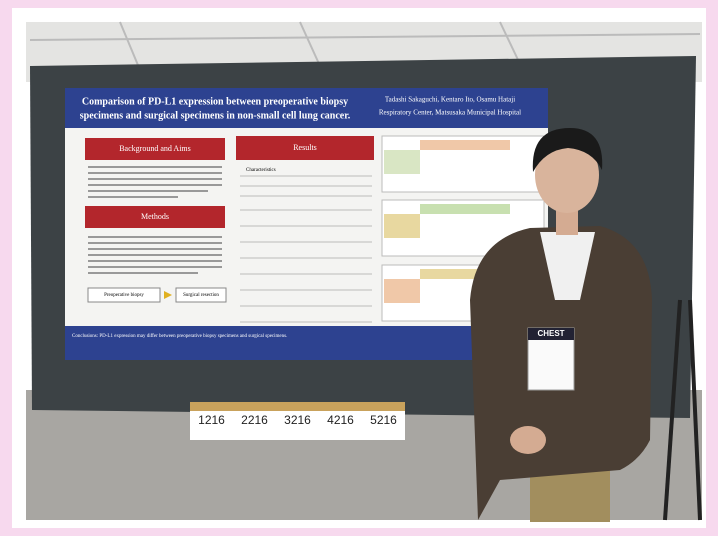 This screenshot has height=536, width=718. I want to click on flow-arrow, so click(168, 295).